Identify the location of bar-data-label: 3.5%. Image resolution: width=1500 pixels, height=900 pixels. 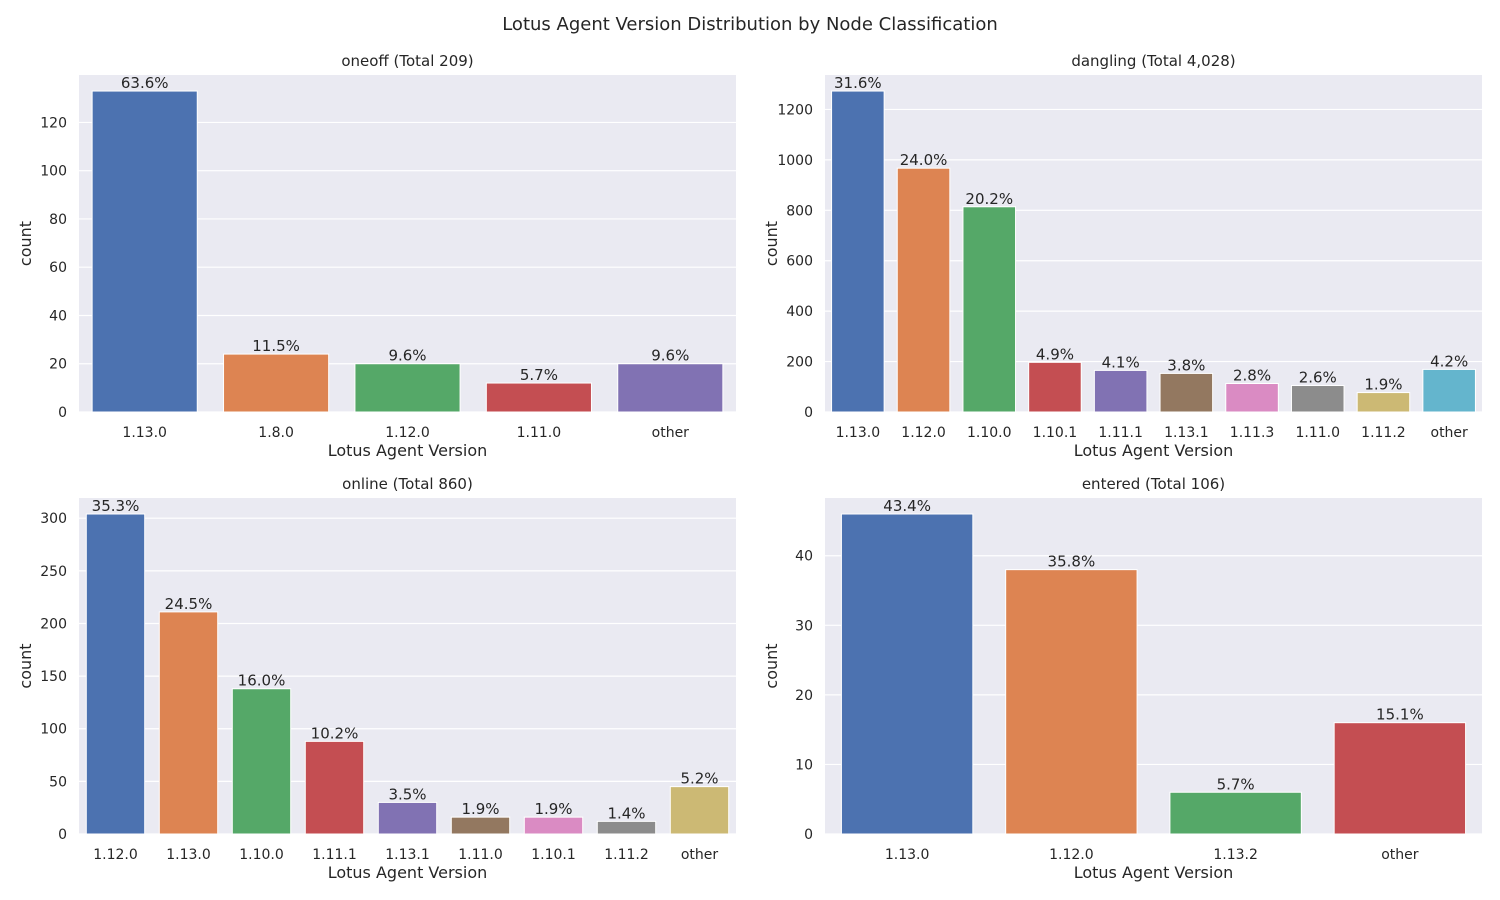
(407, 794).